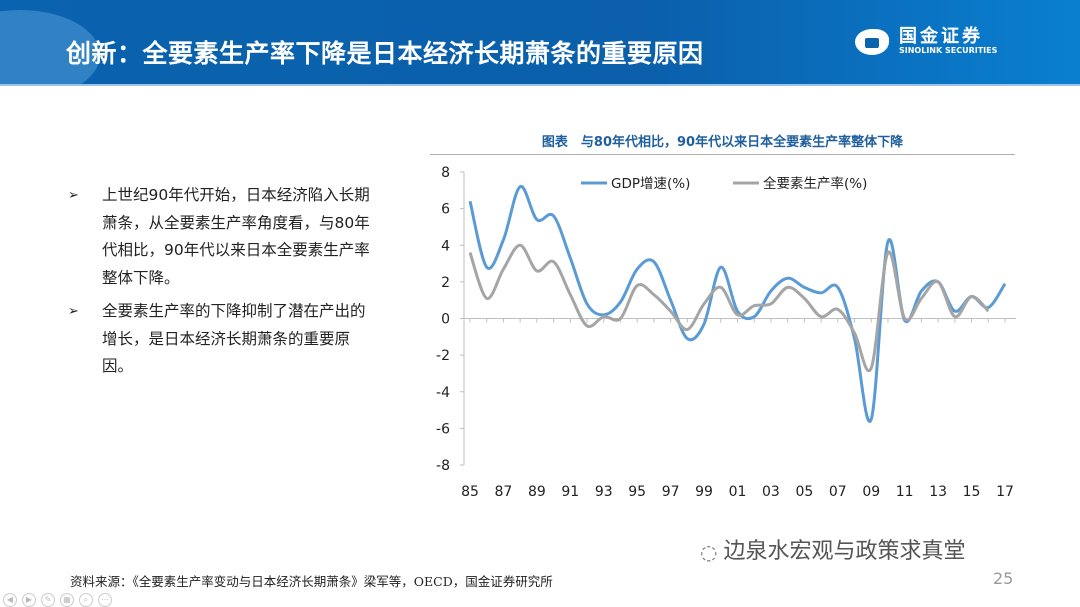  What do you see at coordinates (470, 492) in the screenshot?
I see `x-tick-label: 85` at bounding box center [470, 492].